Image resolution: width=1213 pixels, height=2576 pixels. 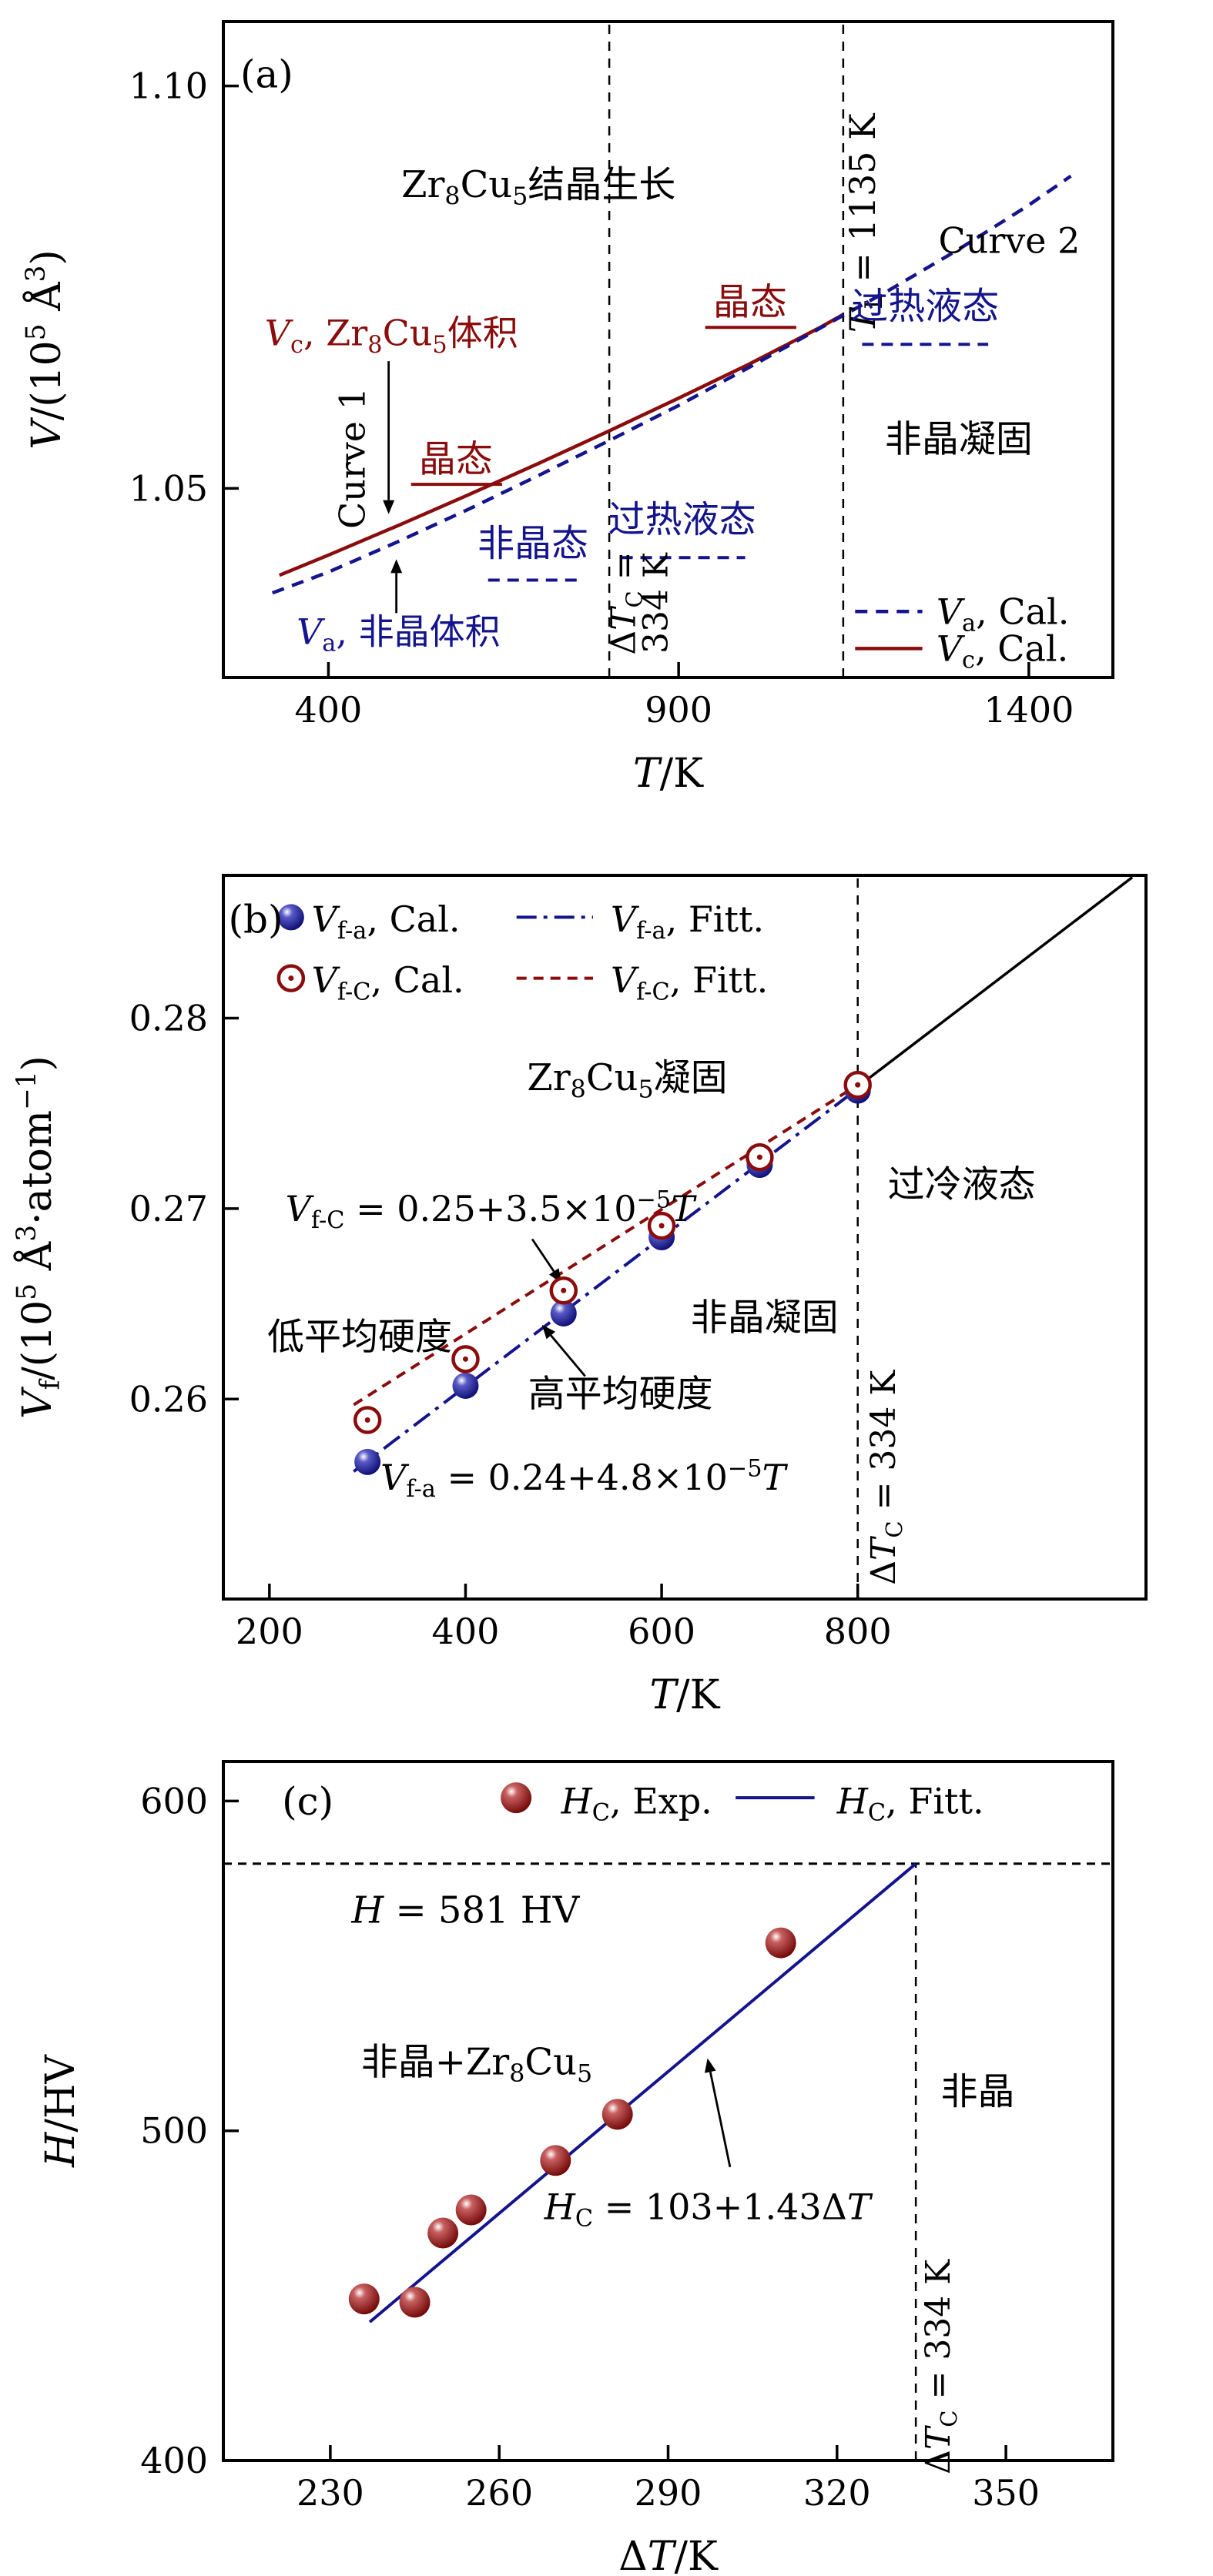 What do you see at coordinates (388, 982) in the screenshot?
I see `panel-b-legend-vfc-cal-label: Vf-C, Cal.` at bounding box center [388, 982].